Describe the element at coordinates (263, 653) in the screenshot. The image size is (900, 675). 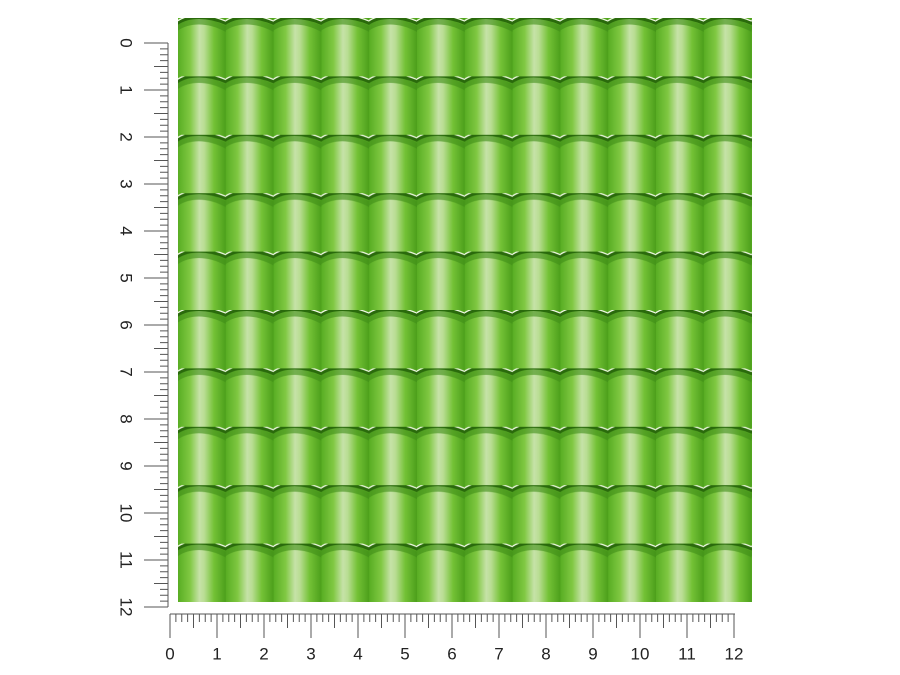
I see `horizontal-label: 2` at that location.